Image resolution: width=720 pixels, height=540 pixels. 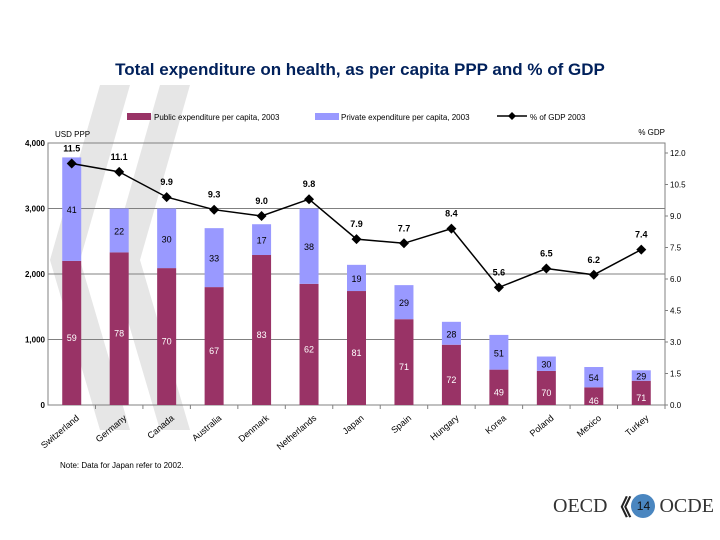 What do you see at coordinates (71, 149) in the screenshot?
I see `gdp-value-label: 11.5` at bounding box center [71, 149].